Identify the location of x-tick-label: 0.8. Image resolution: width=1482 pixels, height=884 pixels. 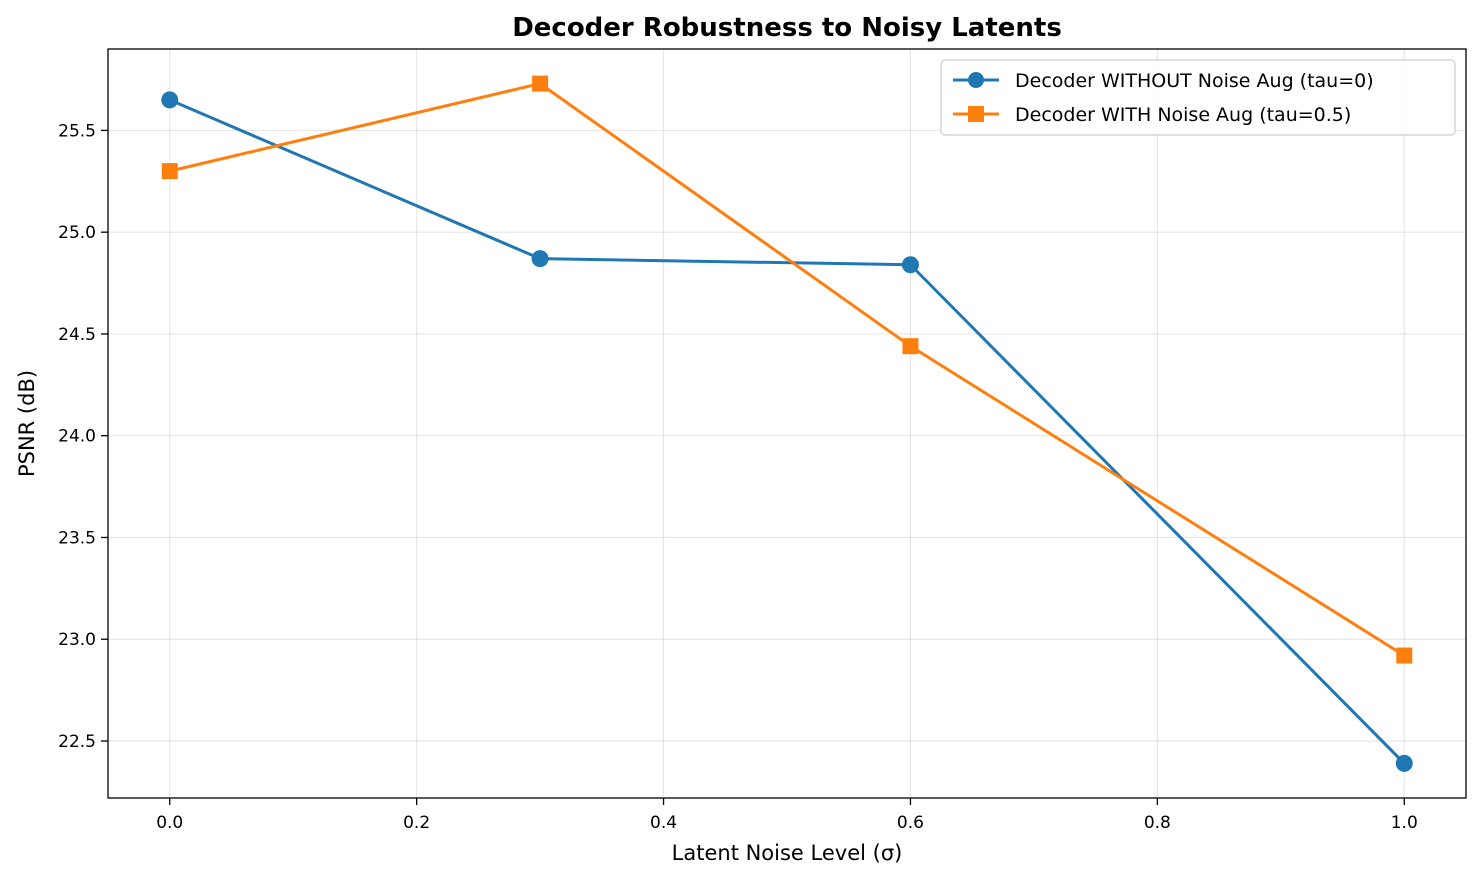
(1157, 823).